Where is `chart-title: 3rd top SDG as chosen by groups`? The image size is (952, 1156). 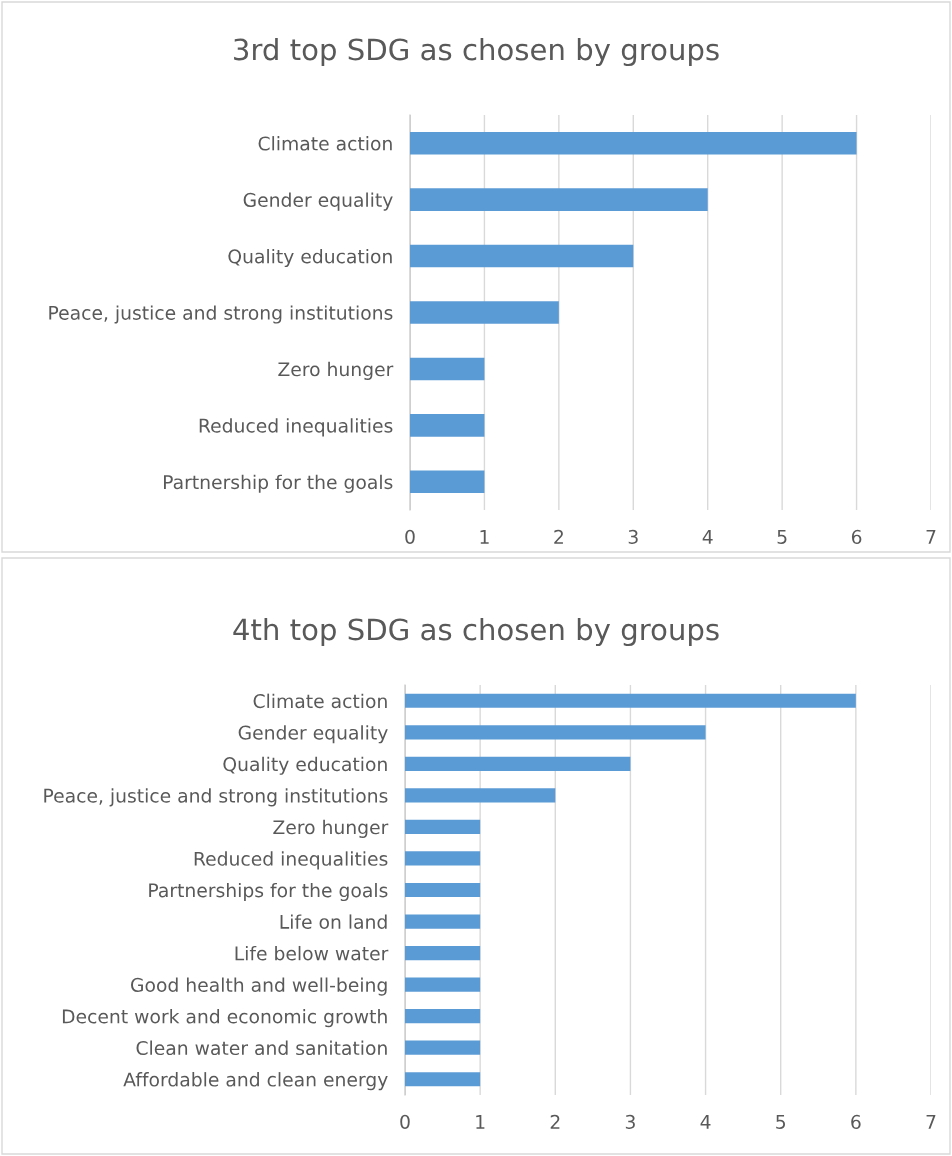
chart-title: 3rd top SDG as chosen by groups is located at coordinates (476, 52).